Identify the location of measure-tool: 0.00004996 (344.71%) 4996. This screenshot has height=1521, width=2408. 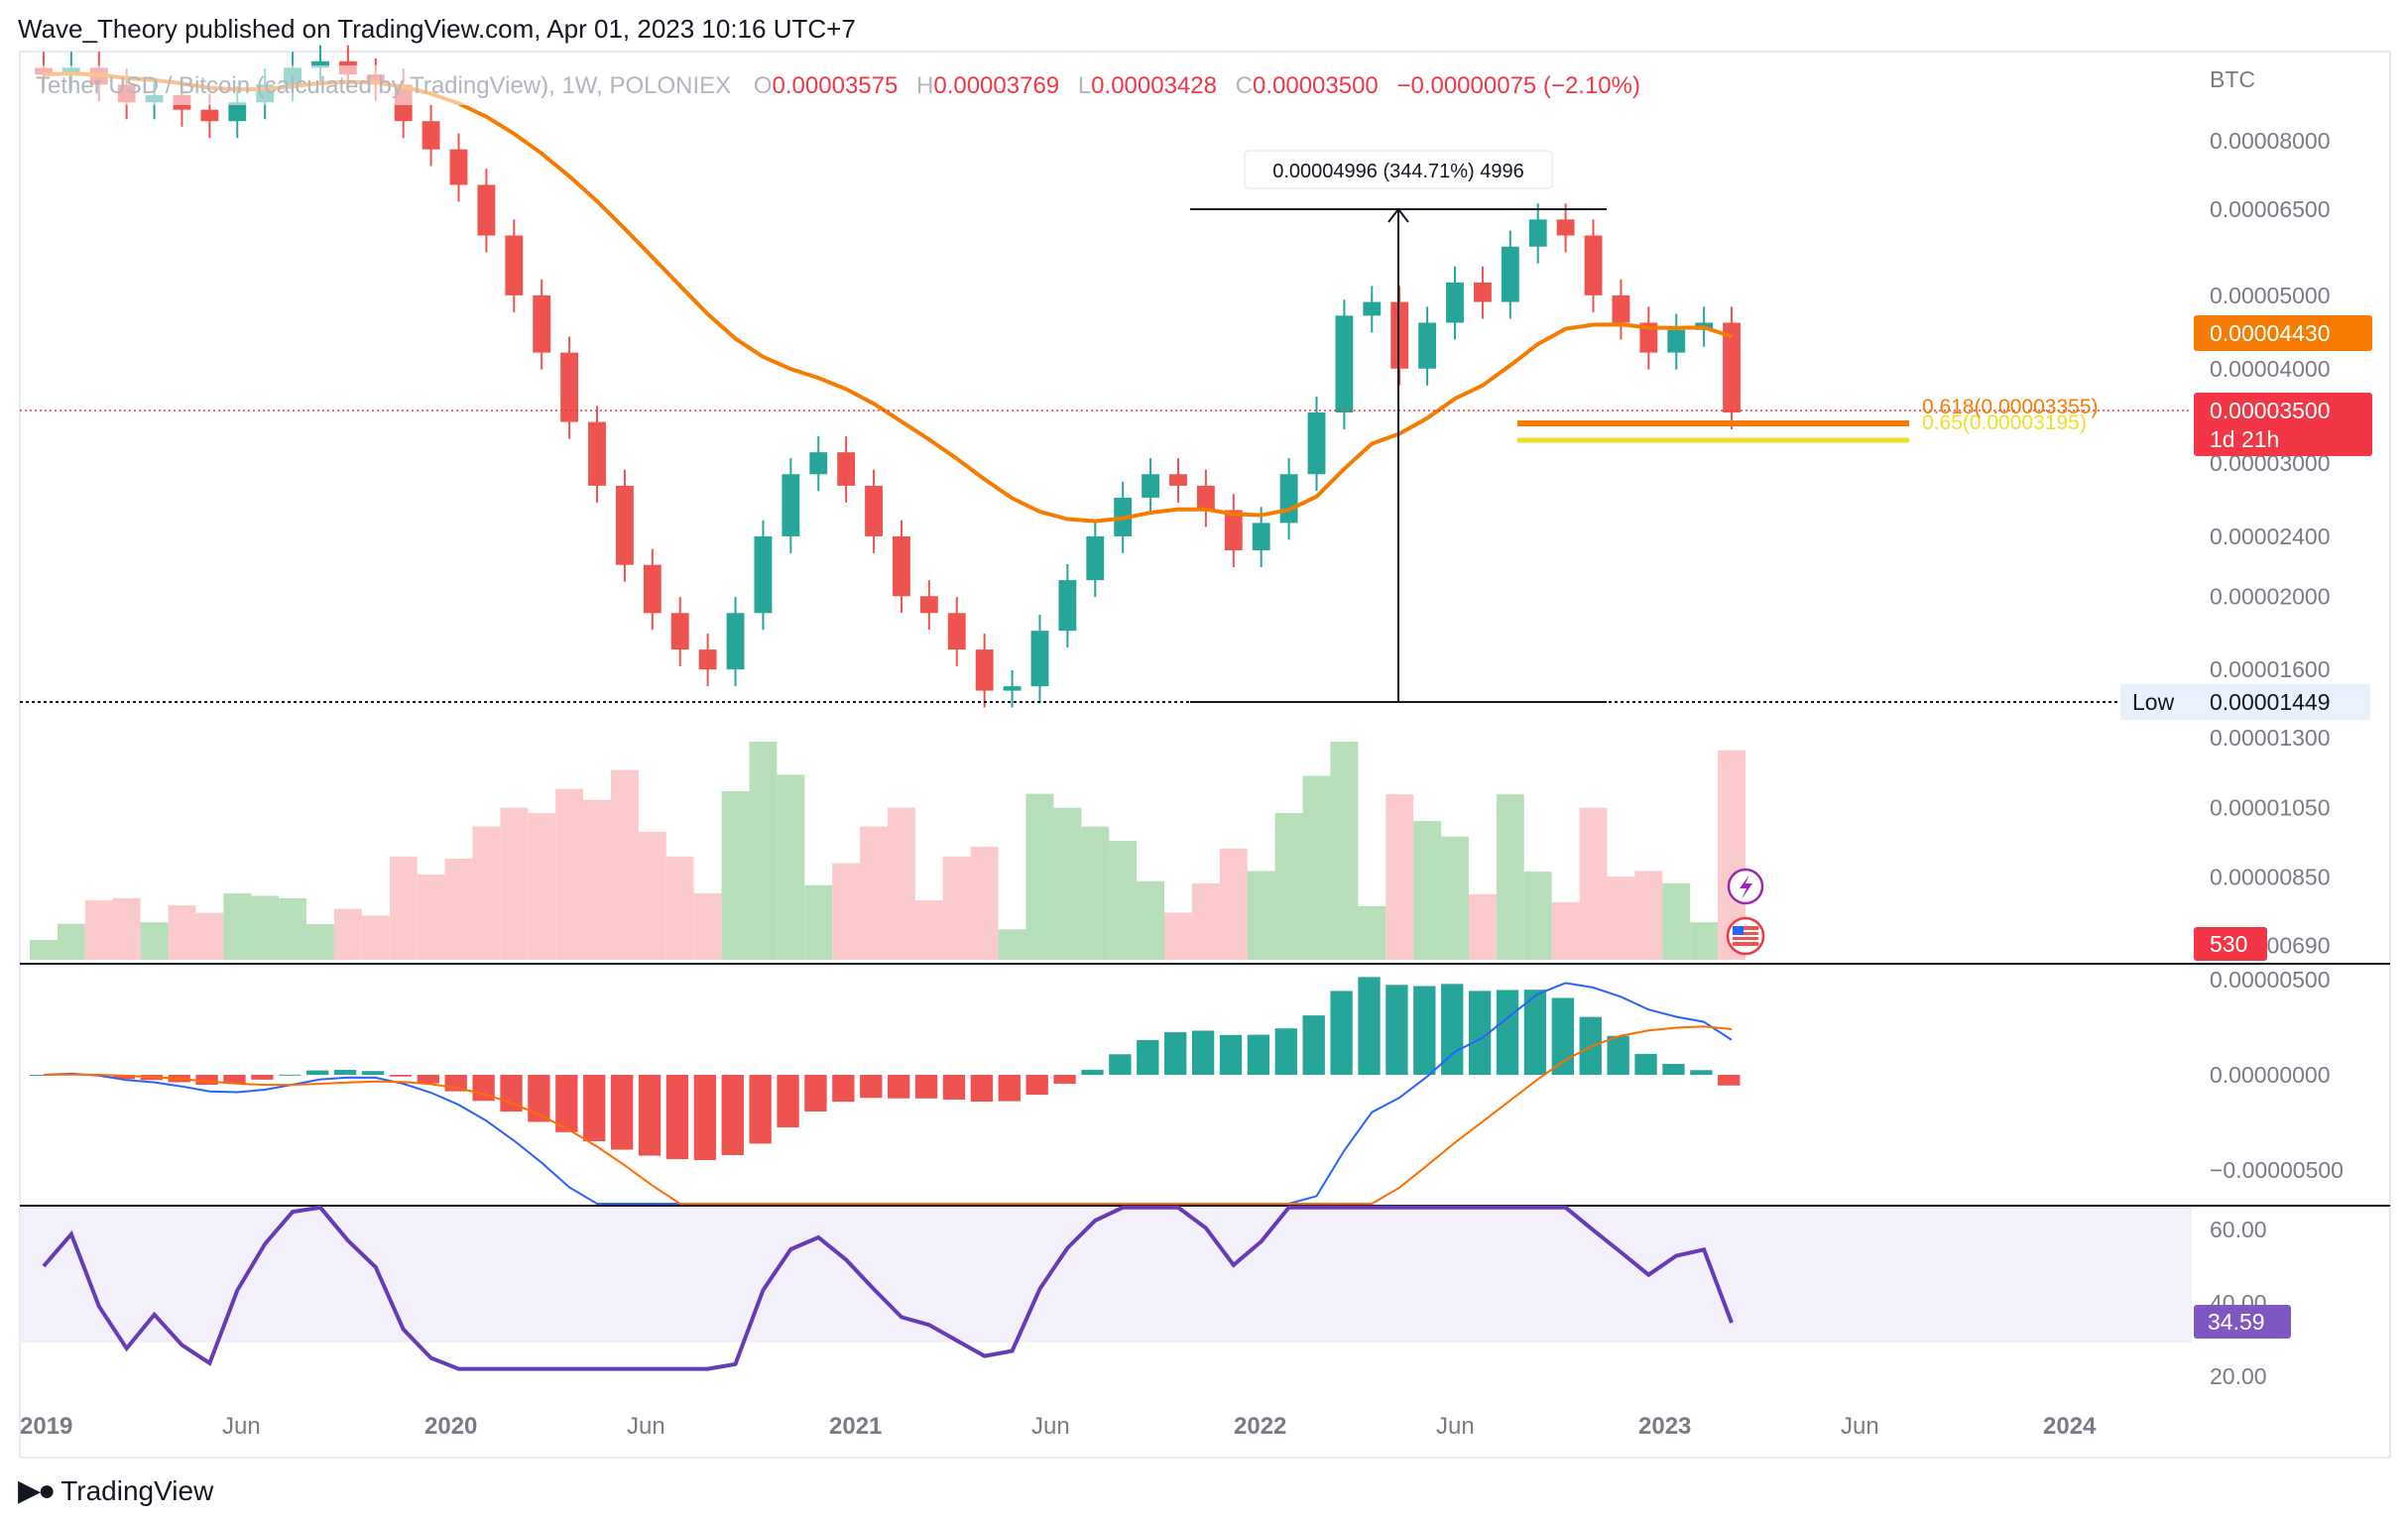
(1399, 426).